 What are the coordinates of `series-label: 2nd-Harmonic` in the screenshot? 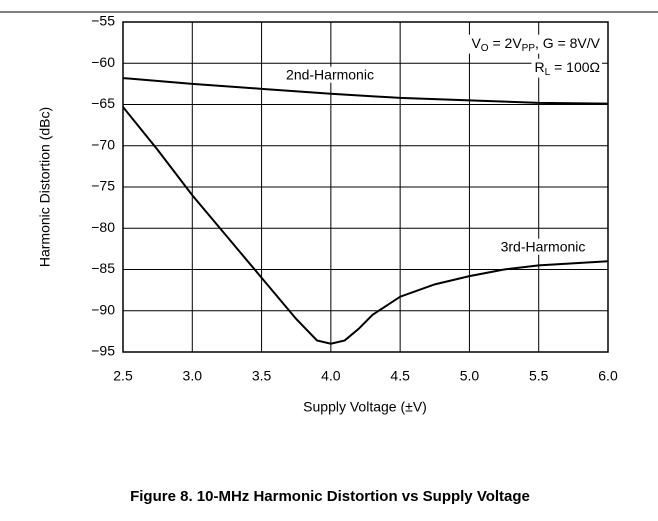 It's located at (330, 75).